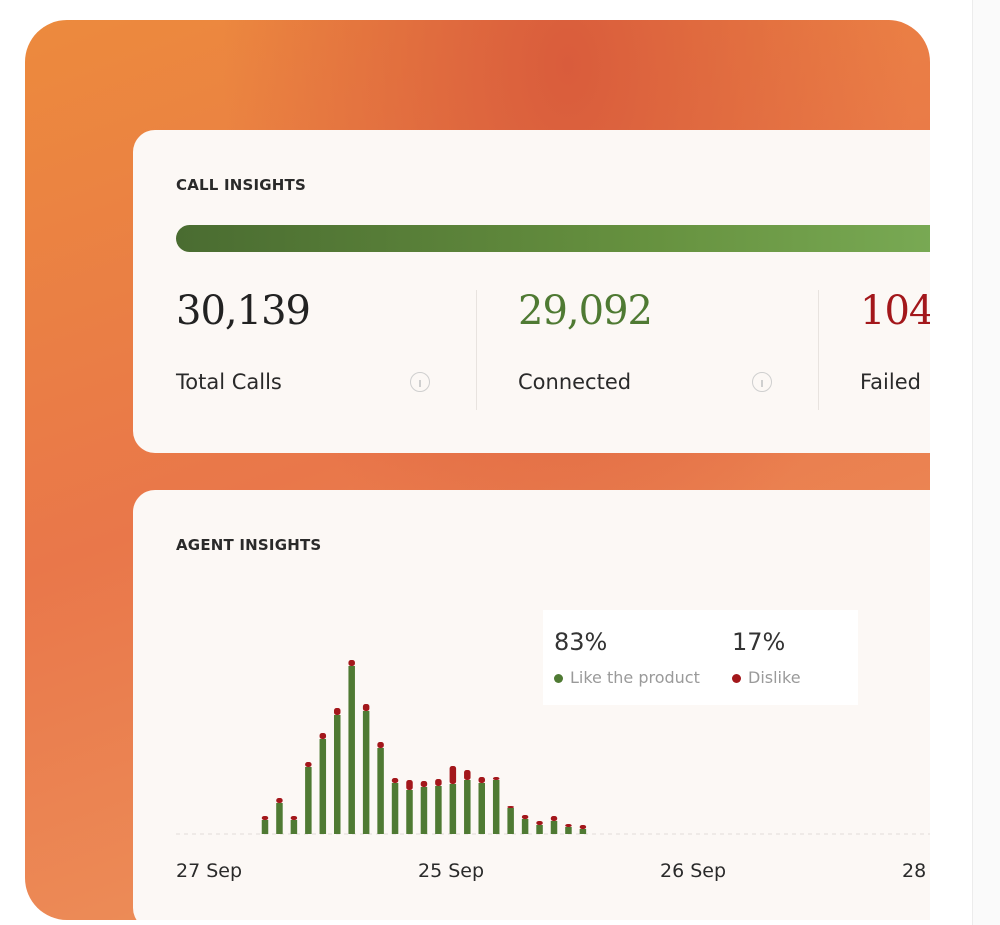  I want to click on x-tick-label: 26 Sep, so click(693, 871).